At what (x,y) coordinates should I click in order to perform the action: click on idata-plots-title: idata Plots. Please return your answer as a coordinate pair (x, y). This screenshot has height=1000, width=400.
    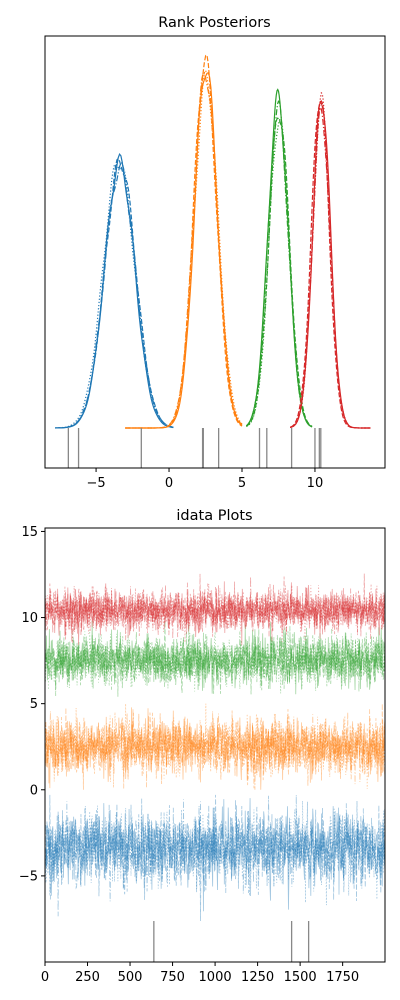
    Looking at the image, I should click on (214, 516).